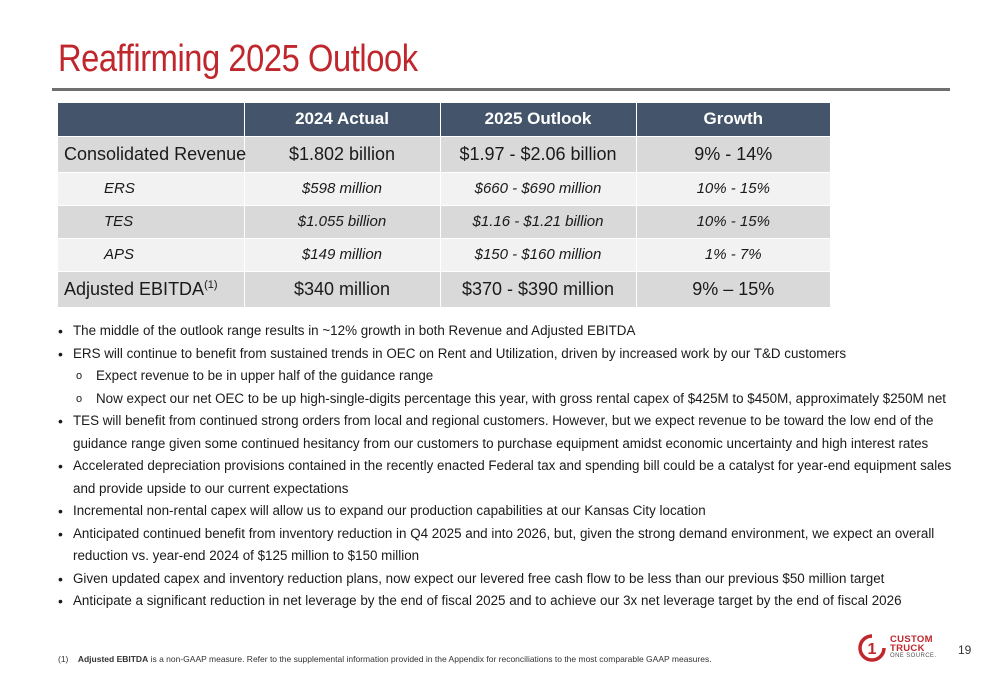  Describe the element at coordinates (538, 153) in the screenshot. I see `cell-outlook: $1.97 - $2.06 billion` at that location.